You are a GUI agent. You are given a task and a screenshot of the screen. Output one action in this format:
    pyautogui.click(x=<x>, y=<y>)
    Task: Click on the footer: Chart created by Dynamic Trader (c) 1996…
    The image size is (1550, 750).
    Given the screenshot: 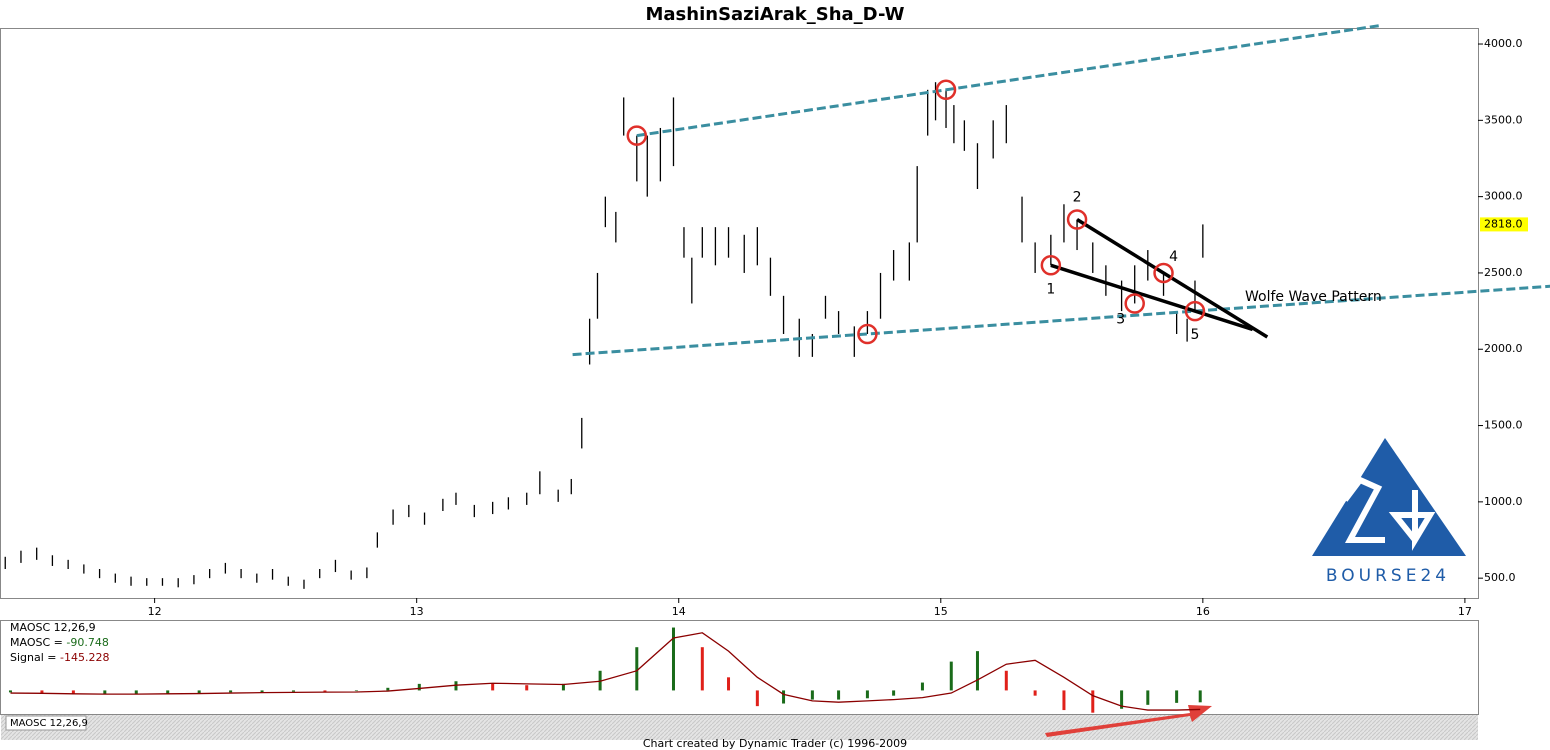 What is the action you would take?
    pyautogui.click(x=775, y=743)
    